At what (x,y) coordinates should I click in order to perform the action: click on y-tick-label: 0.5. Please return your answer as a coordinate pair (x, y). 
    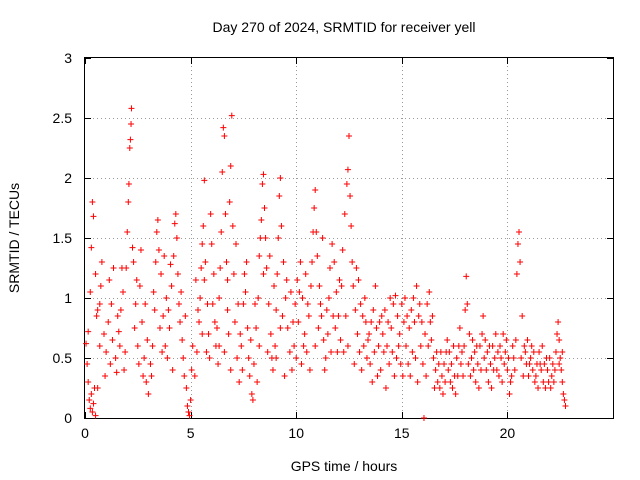
    Looking at the image, I should click on (63, 358).